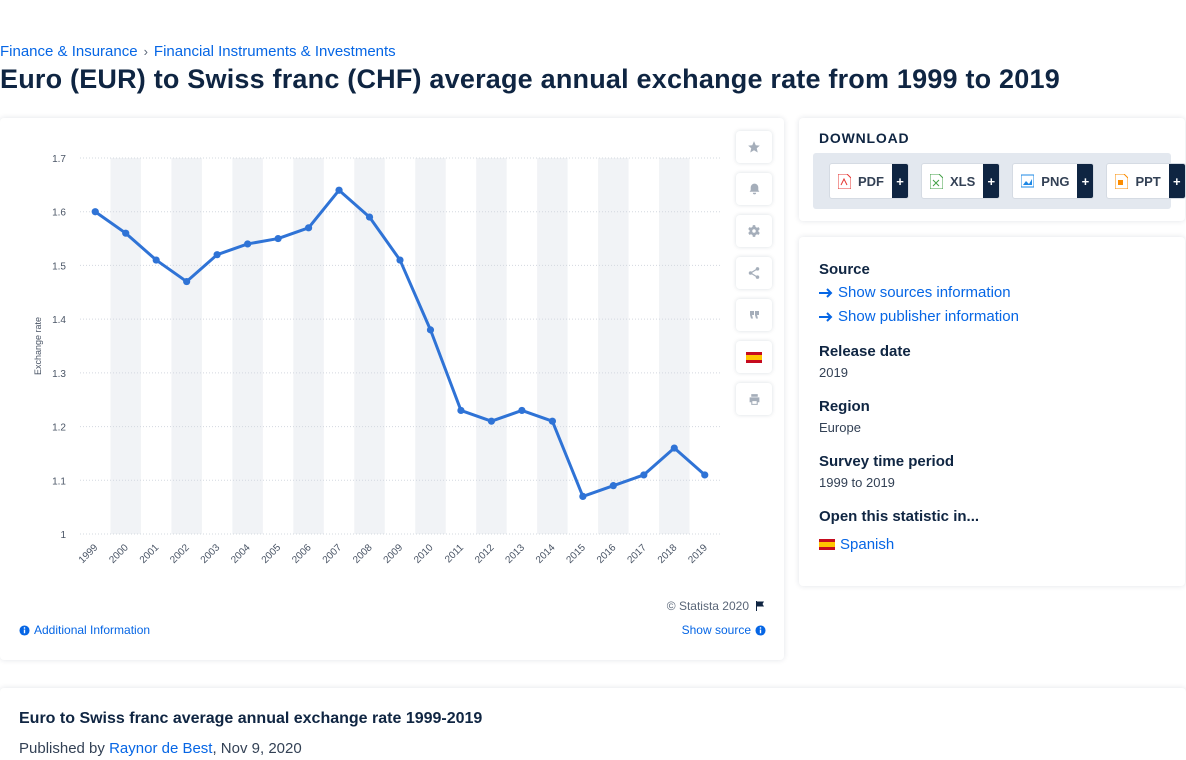 The image size is (1186, 760). I want to click on x-tick-label: 2001, so click(150, 554).